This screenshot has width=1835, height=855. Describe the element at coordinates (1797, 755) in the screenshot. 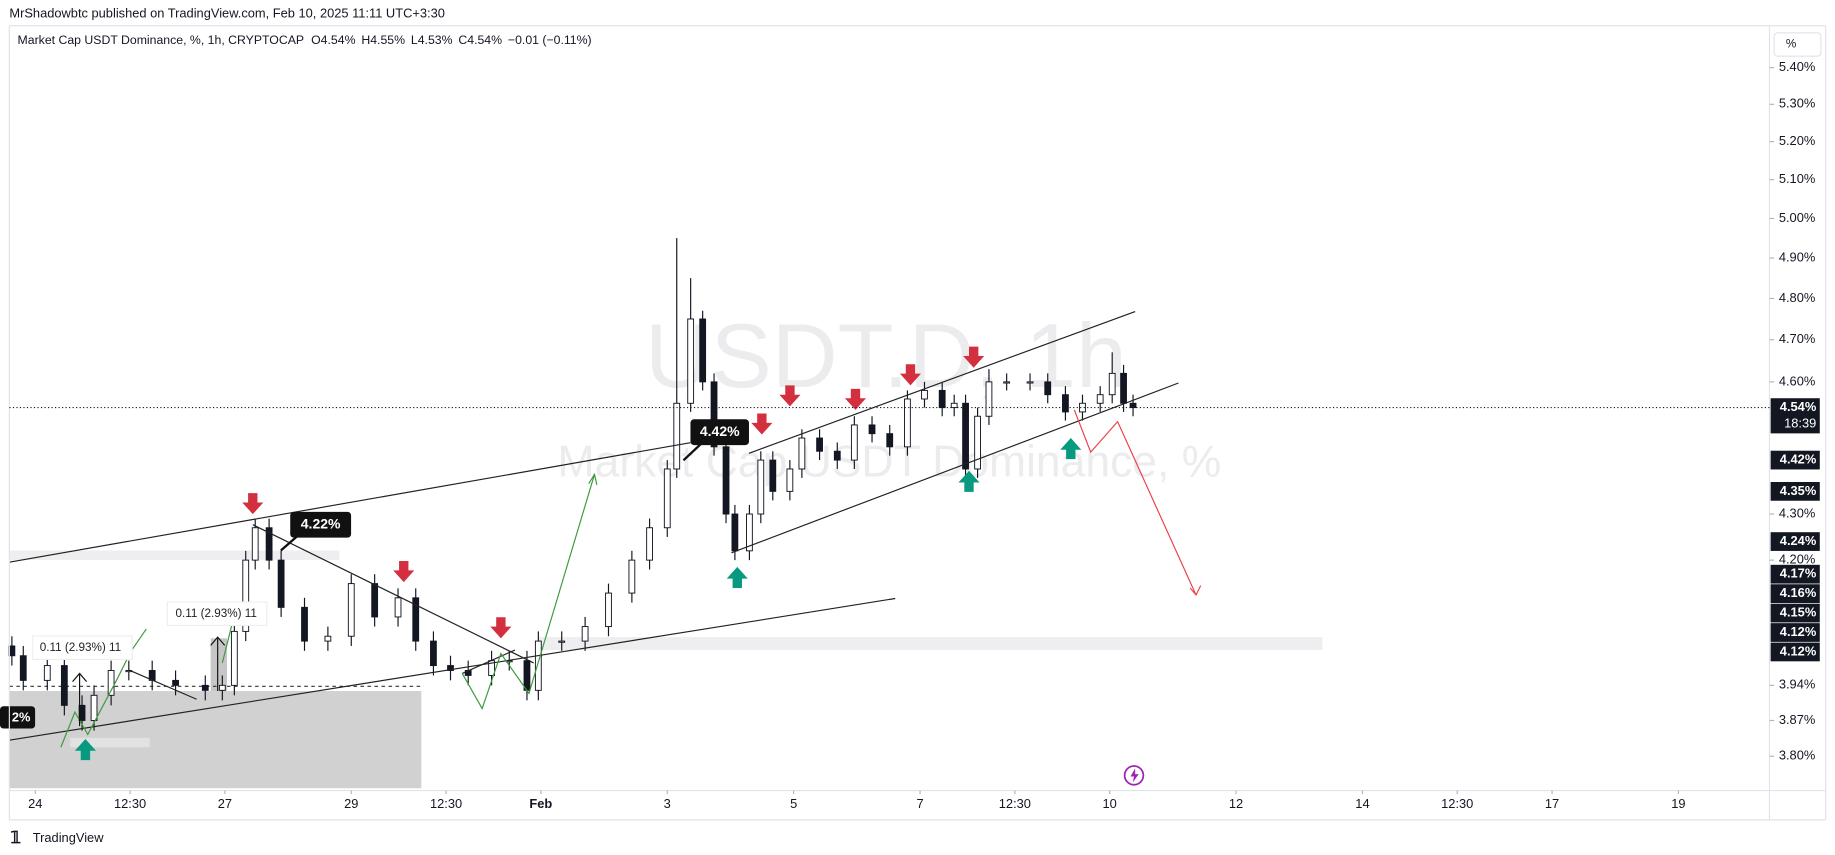

I see `y-tick-label: 3.80%` at that location.